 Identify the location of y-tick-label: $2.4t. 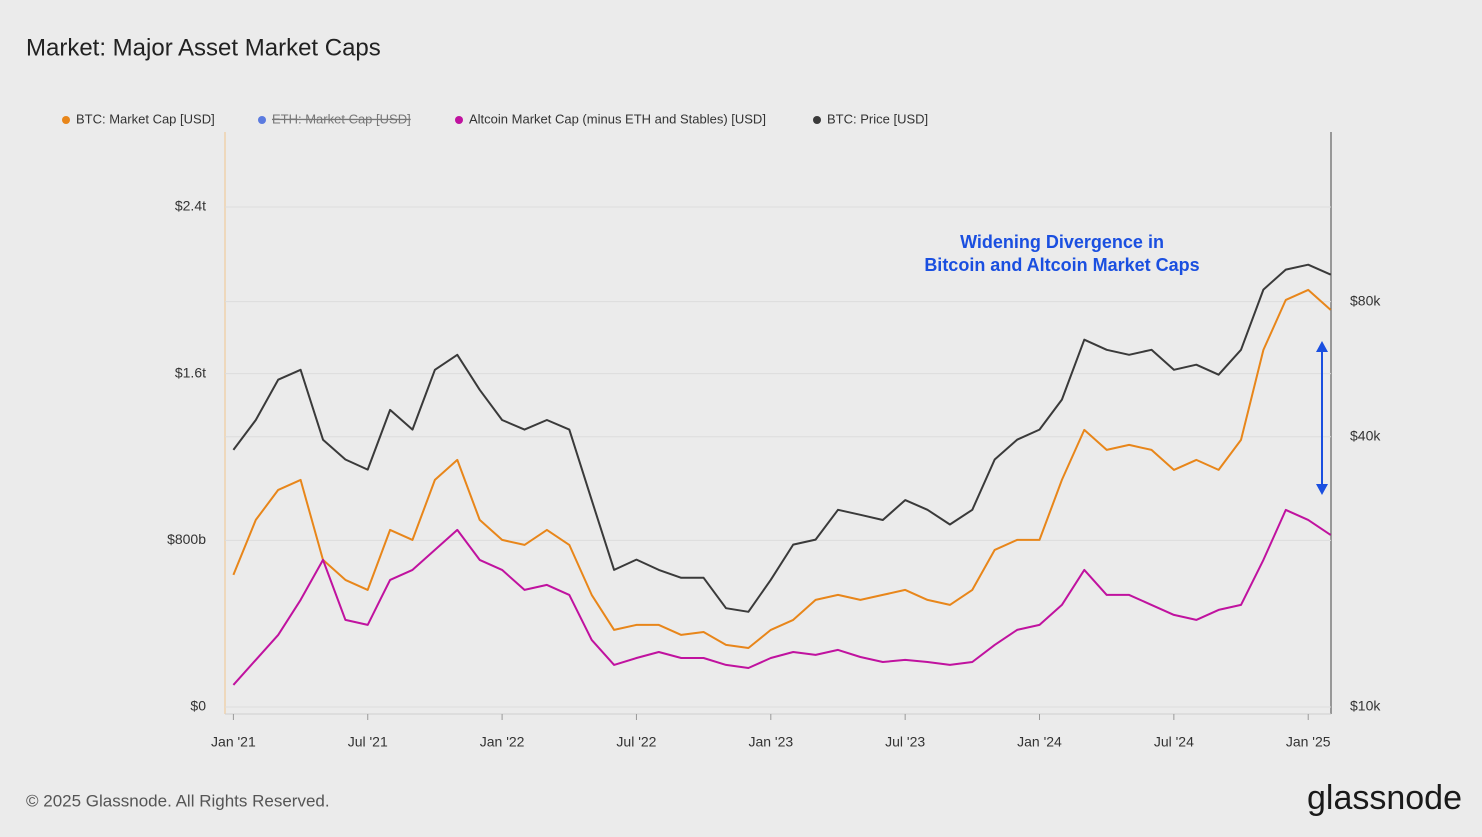
(190, 206).